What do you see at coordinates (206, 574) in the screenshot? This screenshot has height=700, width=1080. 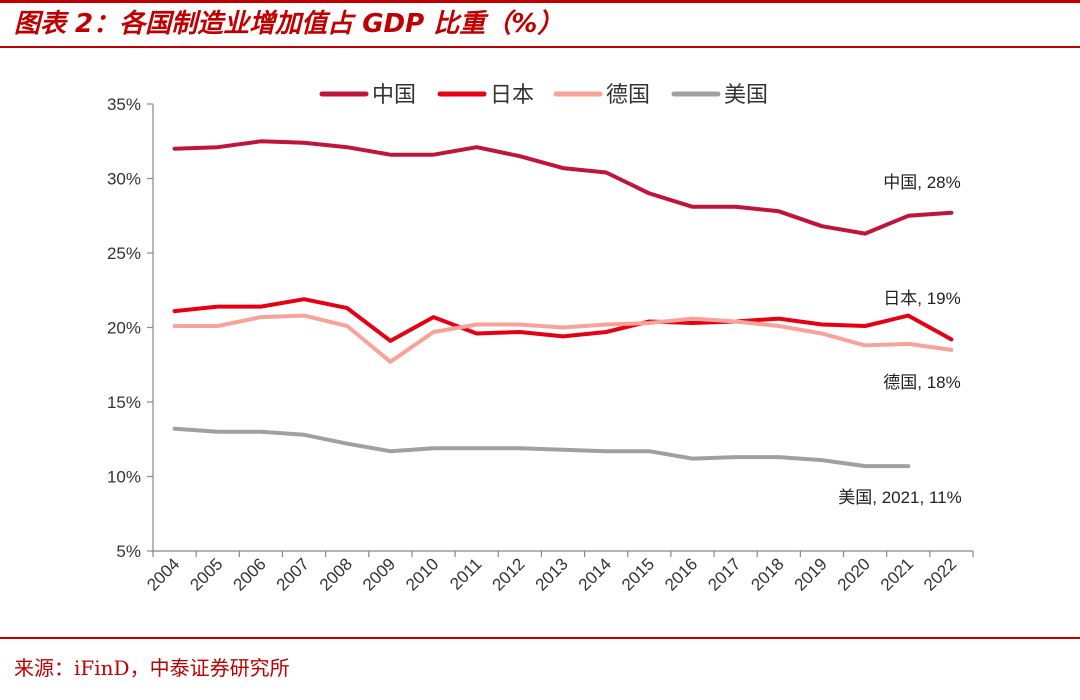 I see `x-tick-label: 2005` at bounding box center [206, 574].